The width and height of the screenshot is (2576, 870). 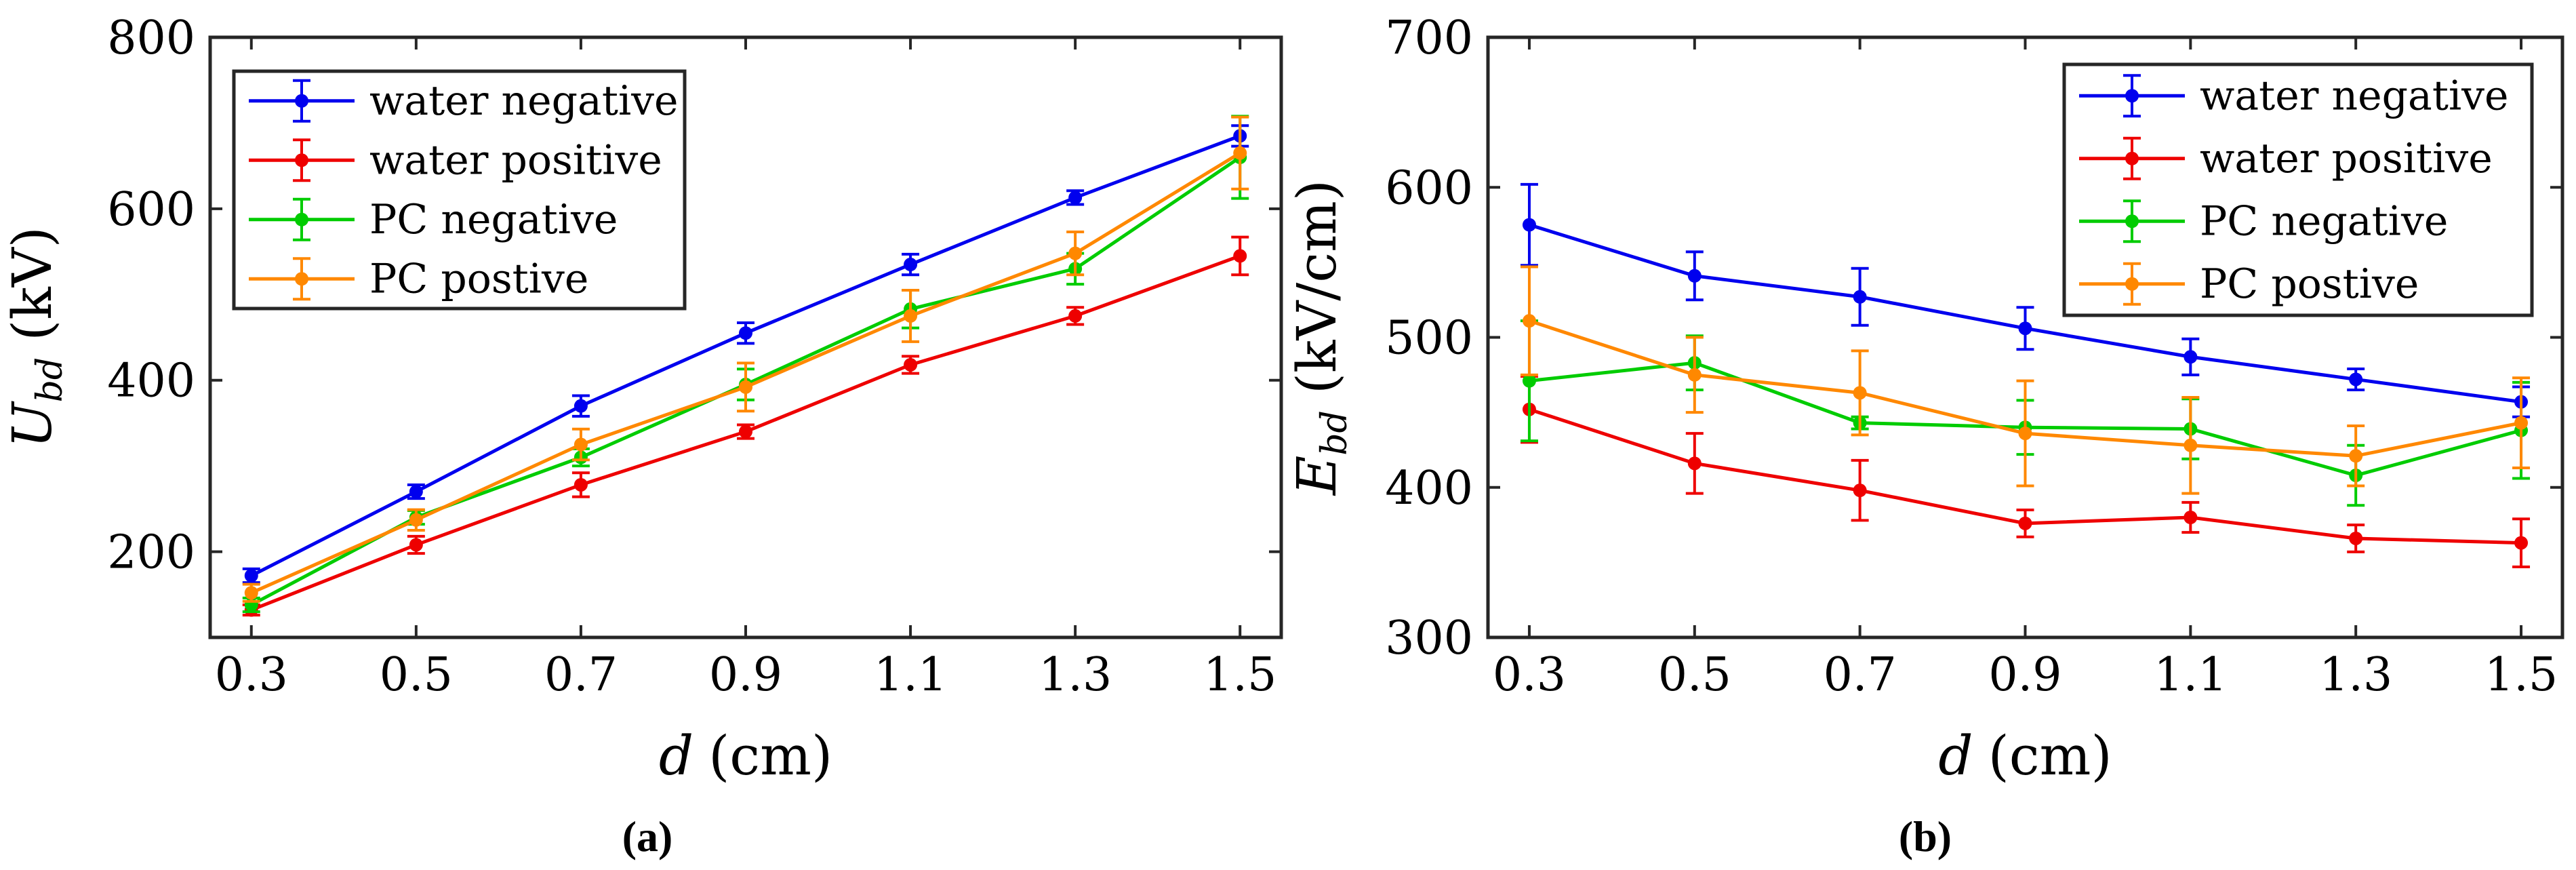 I want to click on y-tick-label: 500, so click(x=1429, y=338).